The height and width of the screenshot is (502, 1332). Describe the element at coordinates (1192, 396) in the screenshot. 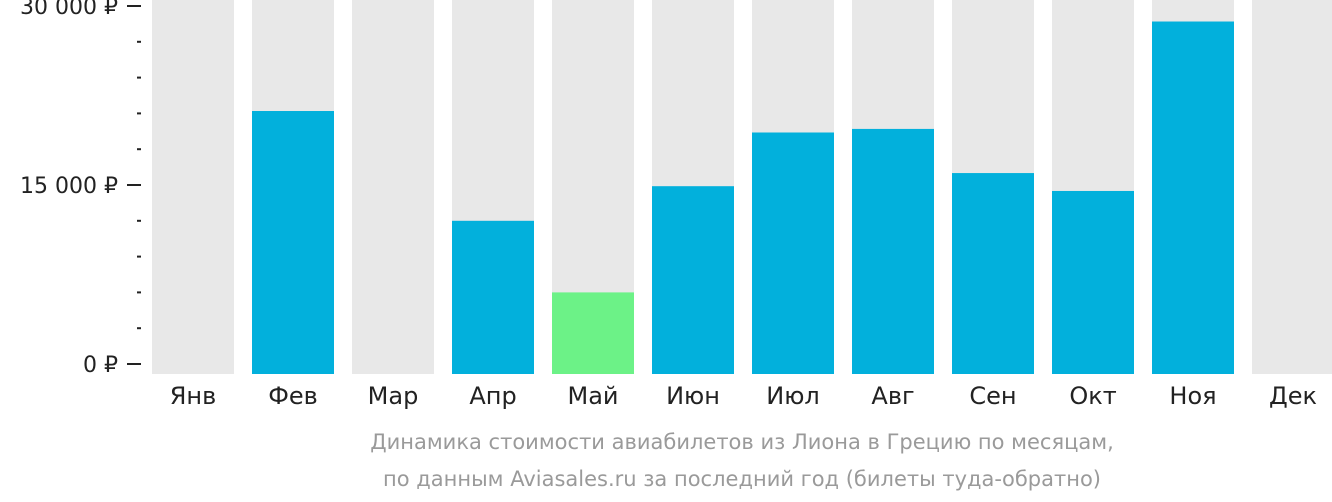

I see `x-tick-label: Ноя` at that location.